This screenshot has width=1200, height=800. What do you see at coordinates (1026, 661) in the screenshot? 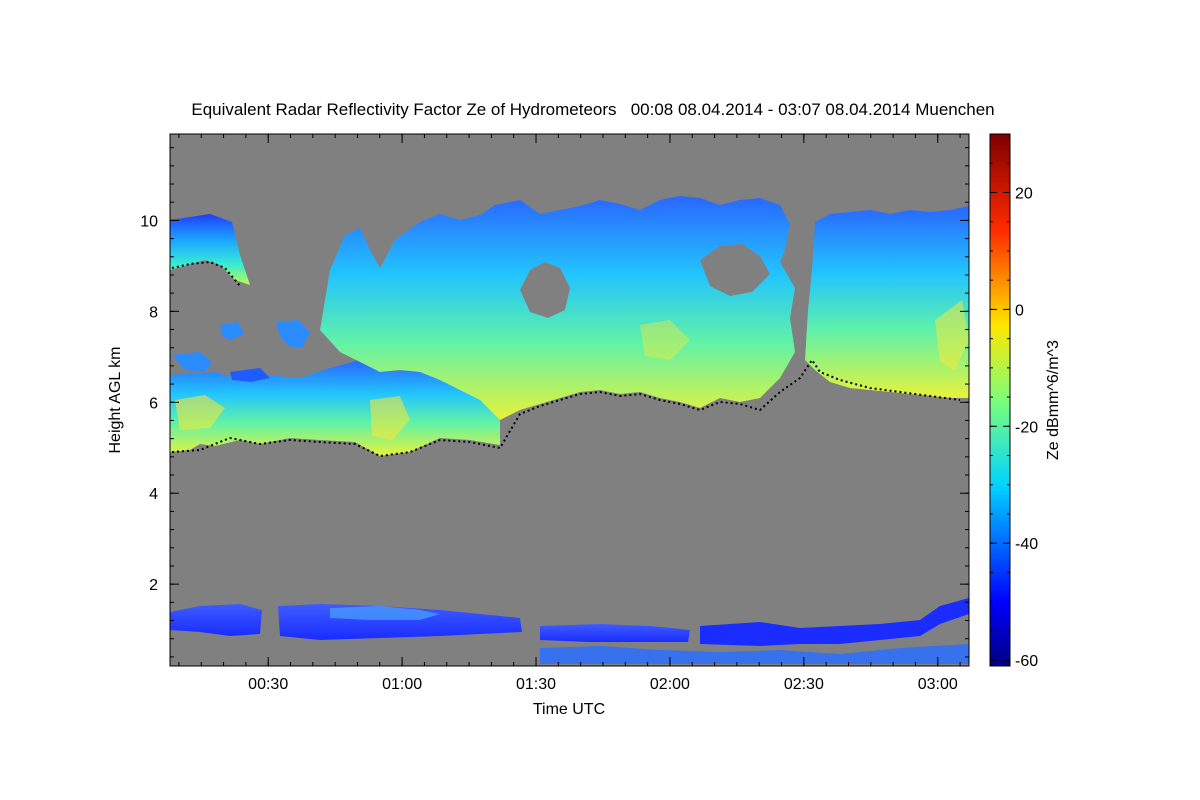
I see `colorbar-tick-label: -60` at bounding box center [1026, 661].